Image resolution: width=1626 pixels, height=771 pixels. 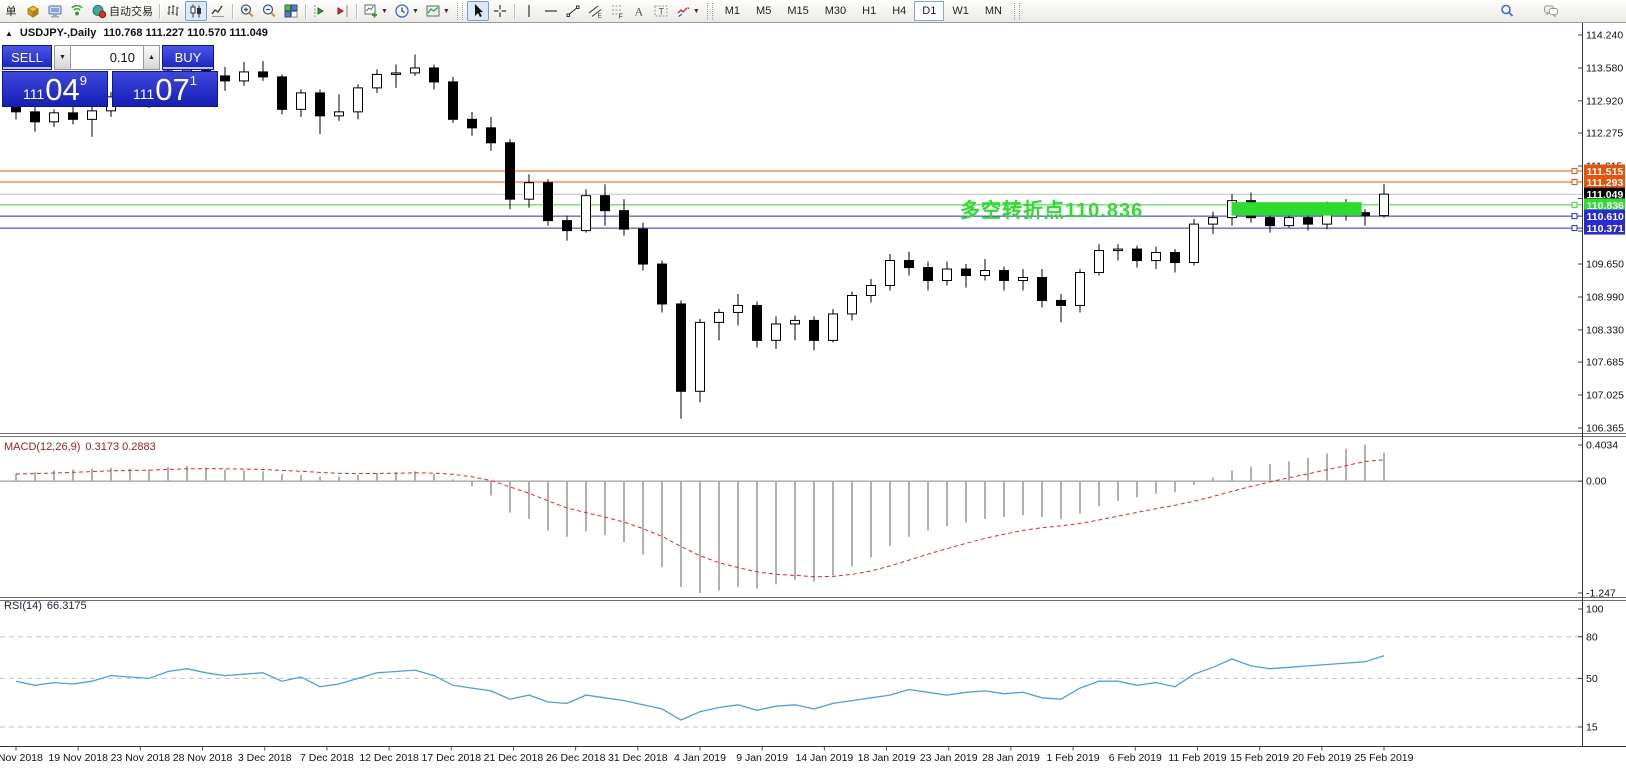 What do you see at coordinates (1384, 758) in the screenshot?
I see `time-tick-label: 25 Feb 2019` at bounding box center [1384, 758].